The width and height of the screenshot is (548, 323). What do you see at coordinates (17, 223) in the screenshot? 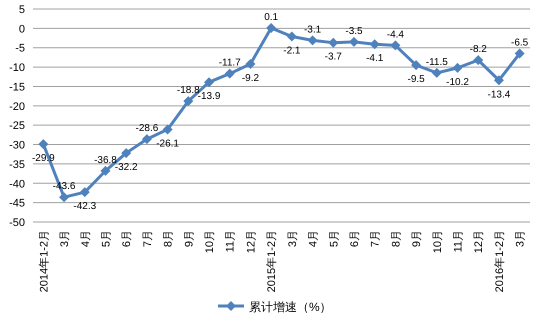
I see `y-tick-label: -50` at bounding box center [17, 223].